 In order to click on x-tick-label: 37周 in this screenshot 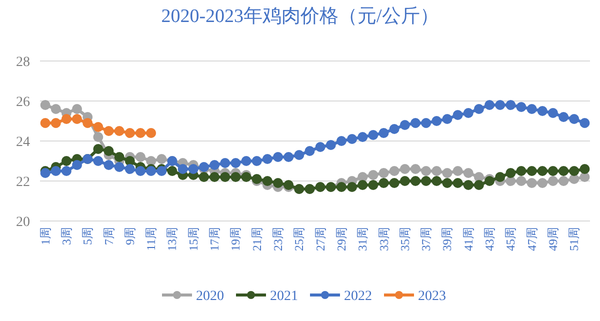, I will do `click(426, 239)`.